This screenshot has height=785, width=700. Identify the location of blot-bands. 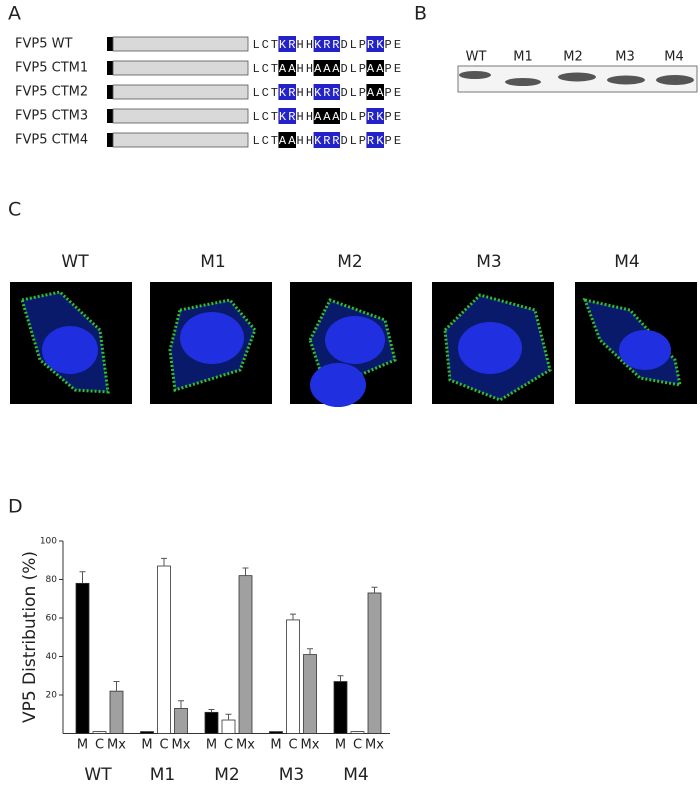
(576, 78).